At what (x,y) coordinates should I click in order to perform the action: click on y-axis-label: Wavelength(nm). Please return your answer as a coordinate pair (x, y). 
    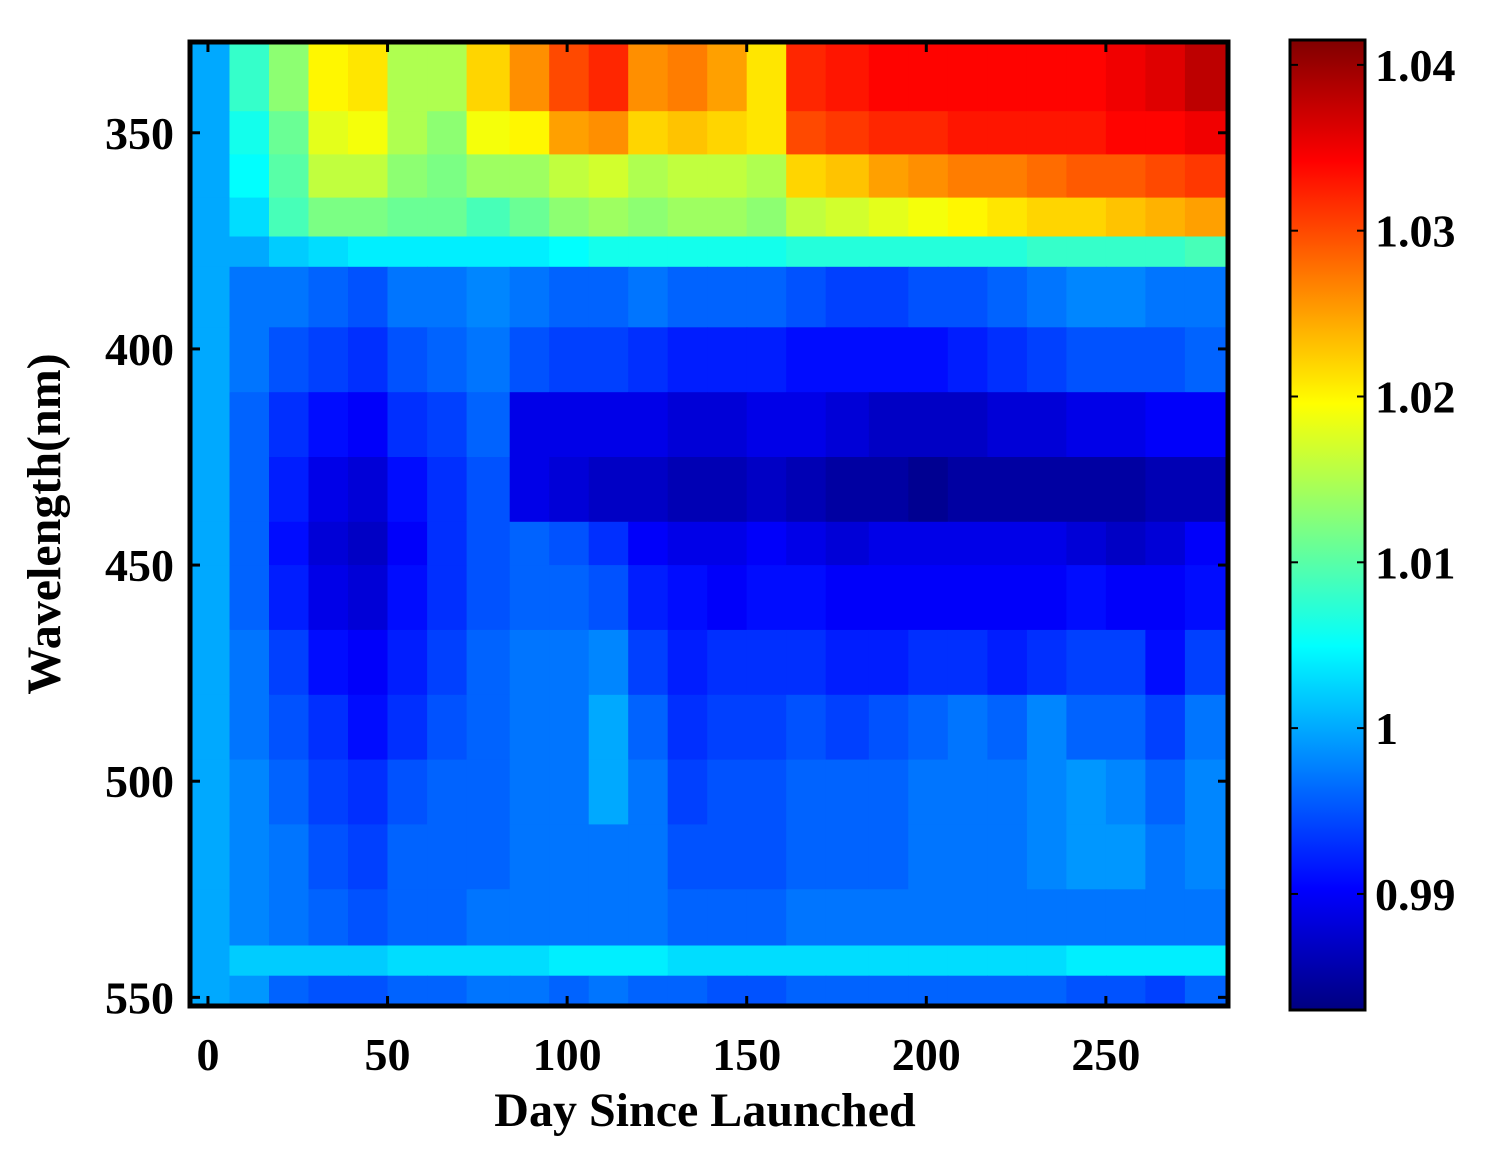
    Looking at the image, I should click on (44, 523).